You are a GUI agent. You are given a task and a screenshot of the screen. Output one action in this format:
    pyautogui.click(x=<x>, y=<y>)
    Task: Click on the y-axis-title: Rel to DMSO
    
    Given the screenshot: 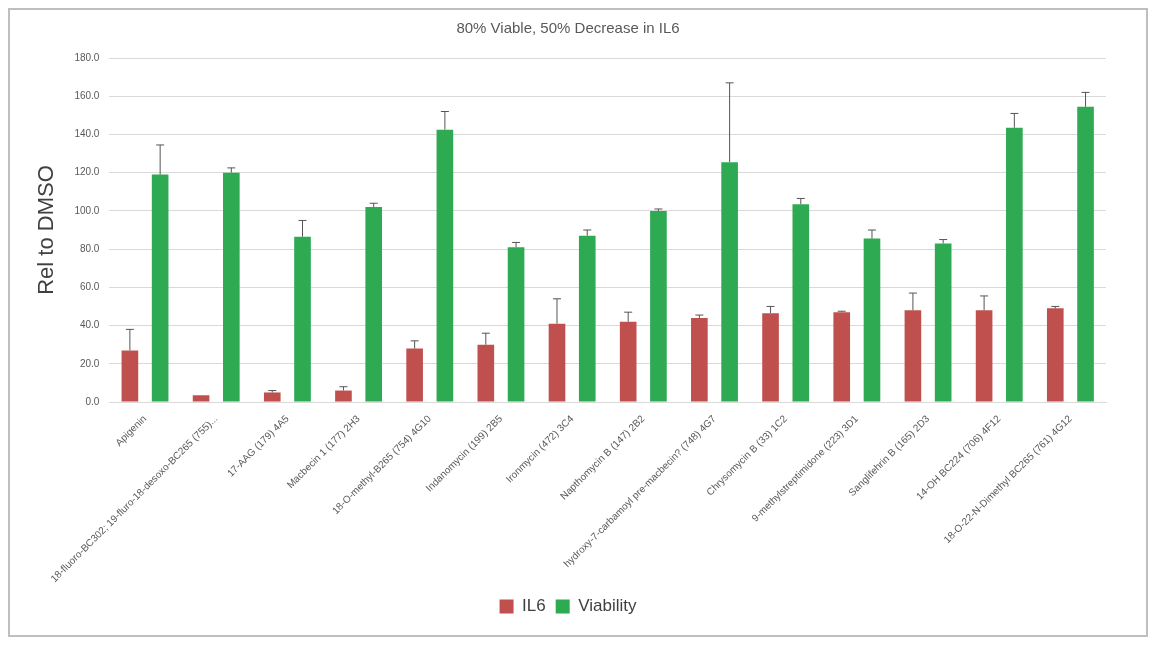 What is the action you would take?
    pyautogui.click(x=46, y=230)
    